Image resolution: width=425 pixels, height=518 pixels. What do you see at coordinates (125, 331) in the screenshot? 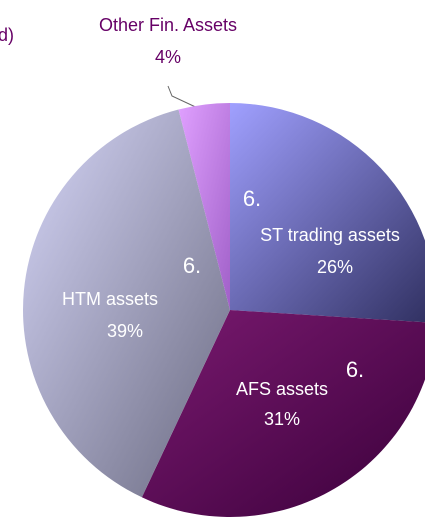
I see `slice-value-label: 39%` at bounding box center [125, 331].